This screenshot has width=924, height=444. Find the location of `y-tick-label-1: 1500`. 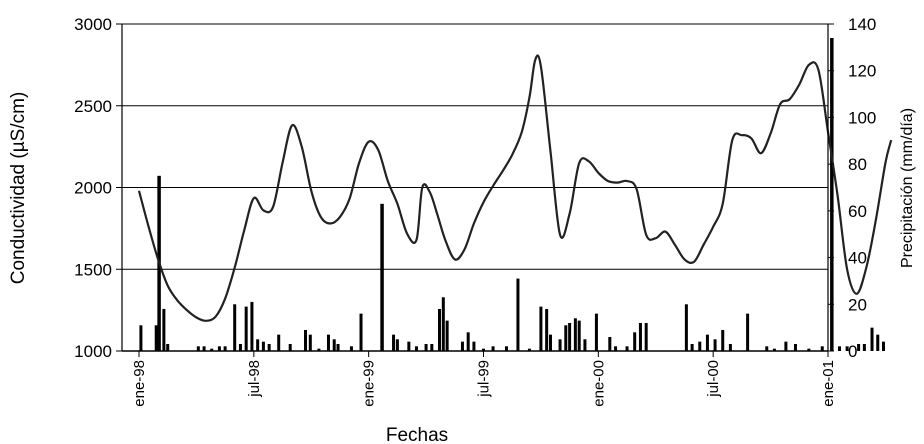

y-tick-label-1: 1500 is located at coordinates (93, 269).